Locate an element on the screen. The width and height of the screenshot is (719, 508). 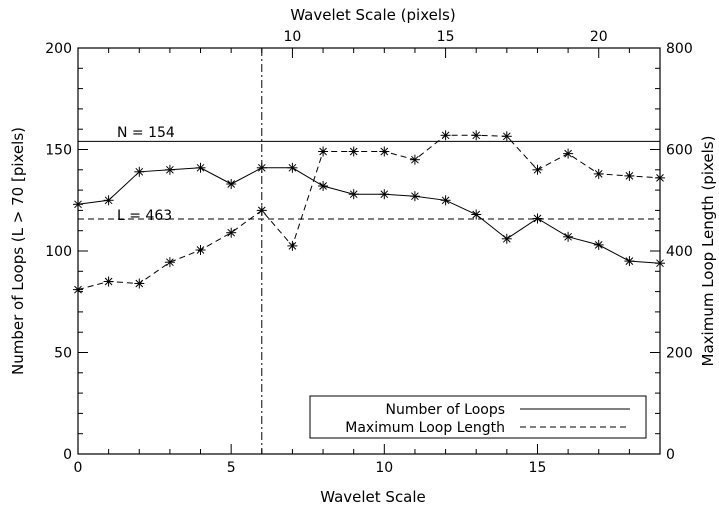
x2-tick-label: 15 is located at coordinates (446, 37).